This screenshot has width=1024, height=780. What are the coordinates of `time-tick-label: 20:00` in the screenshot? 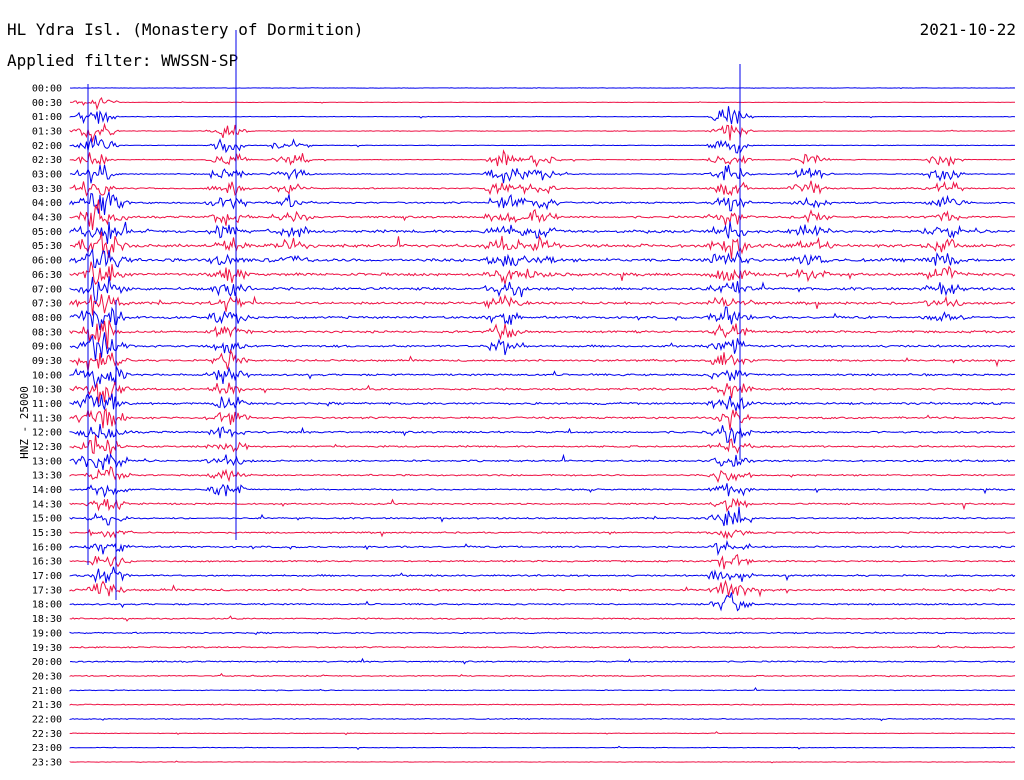 It's located at (47, 662).